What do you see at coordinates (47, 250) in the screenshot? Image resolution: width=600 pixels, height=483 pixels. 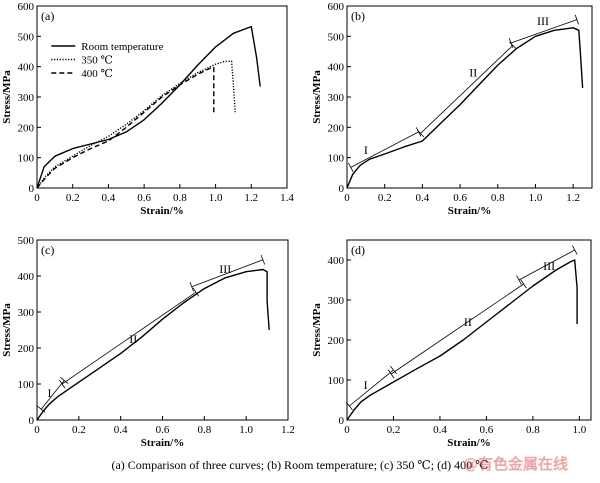 I see `panel-label: (c)` at bounding box center [47, 250].